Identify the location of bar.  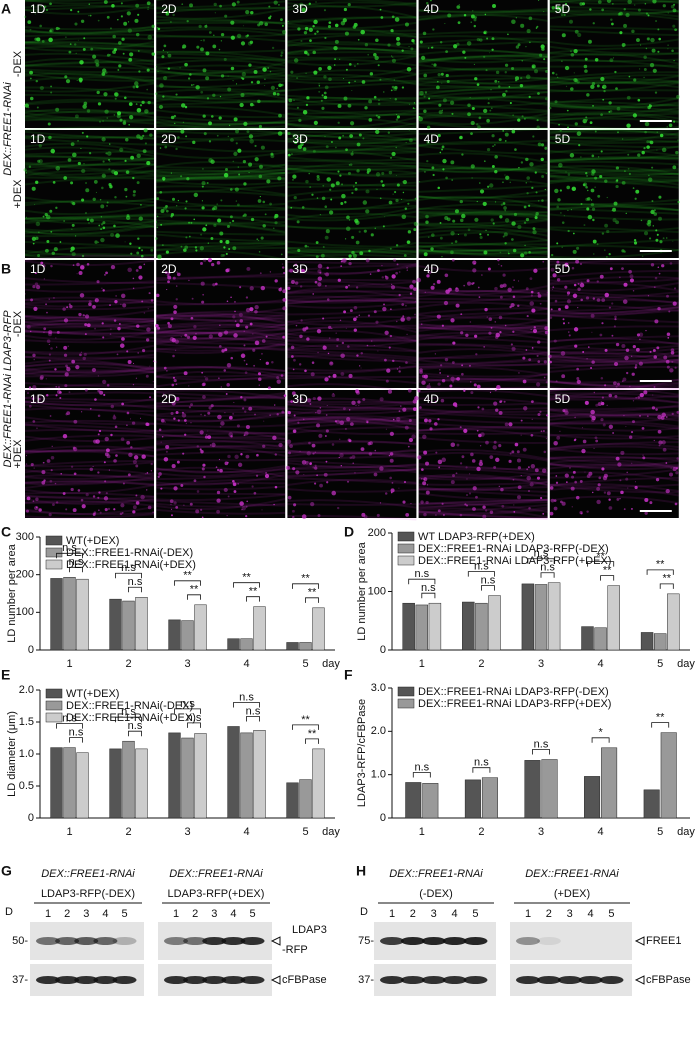
(247, 644).